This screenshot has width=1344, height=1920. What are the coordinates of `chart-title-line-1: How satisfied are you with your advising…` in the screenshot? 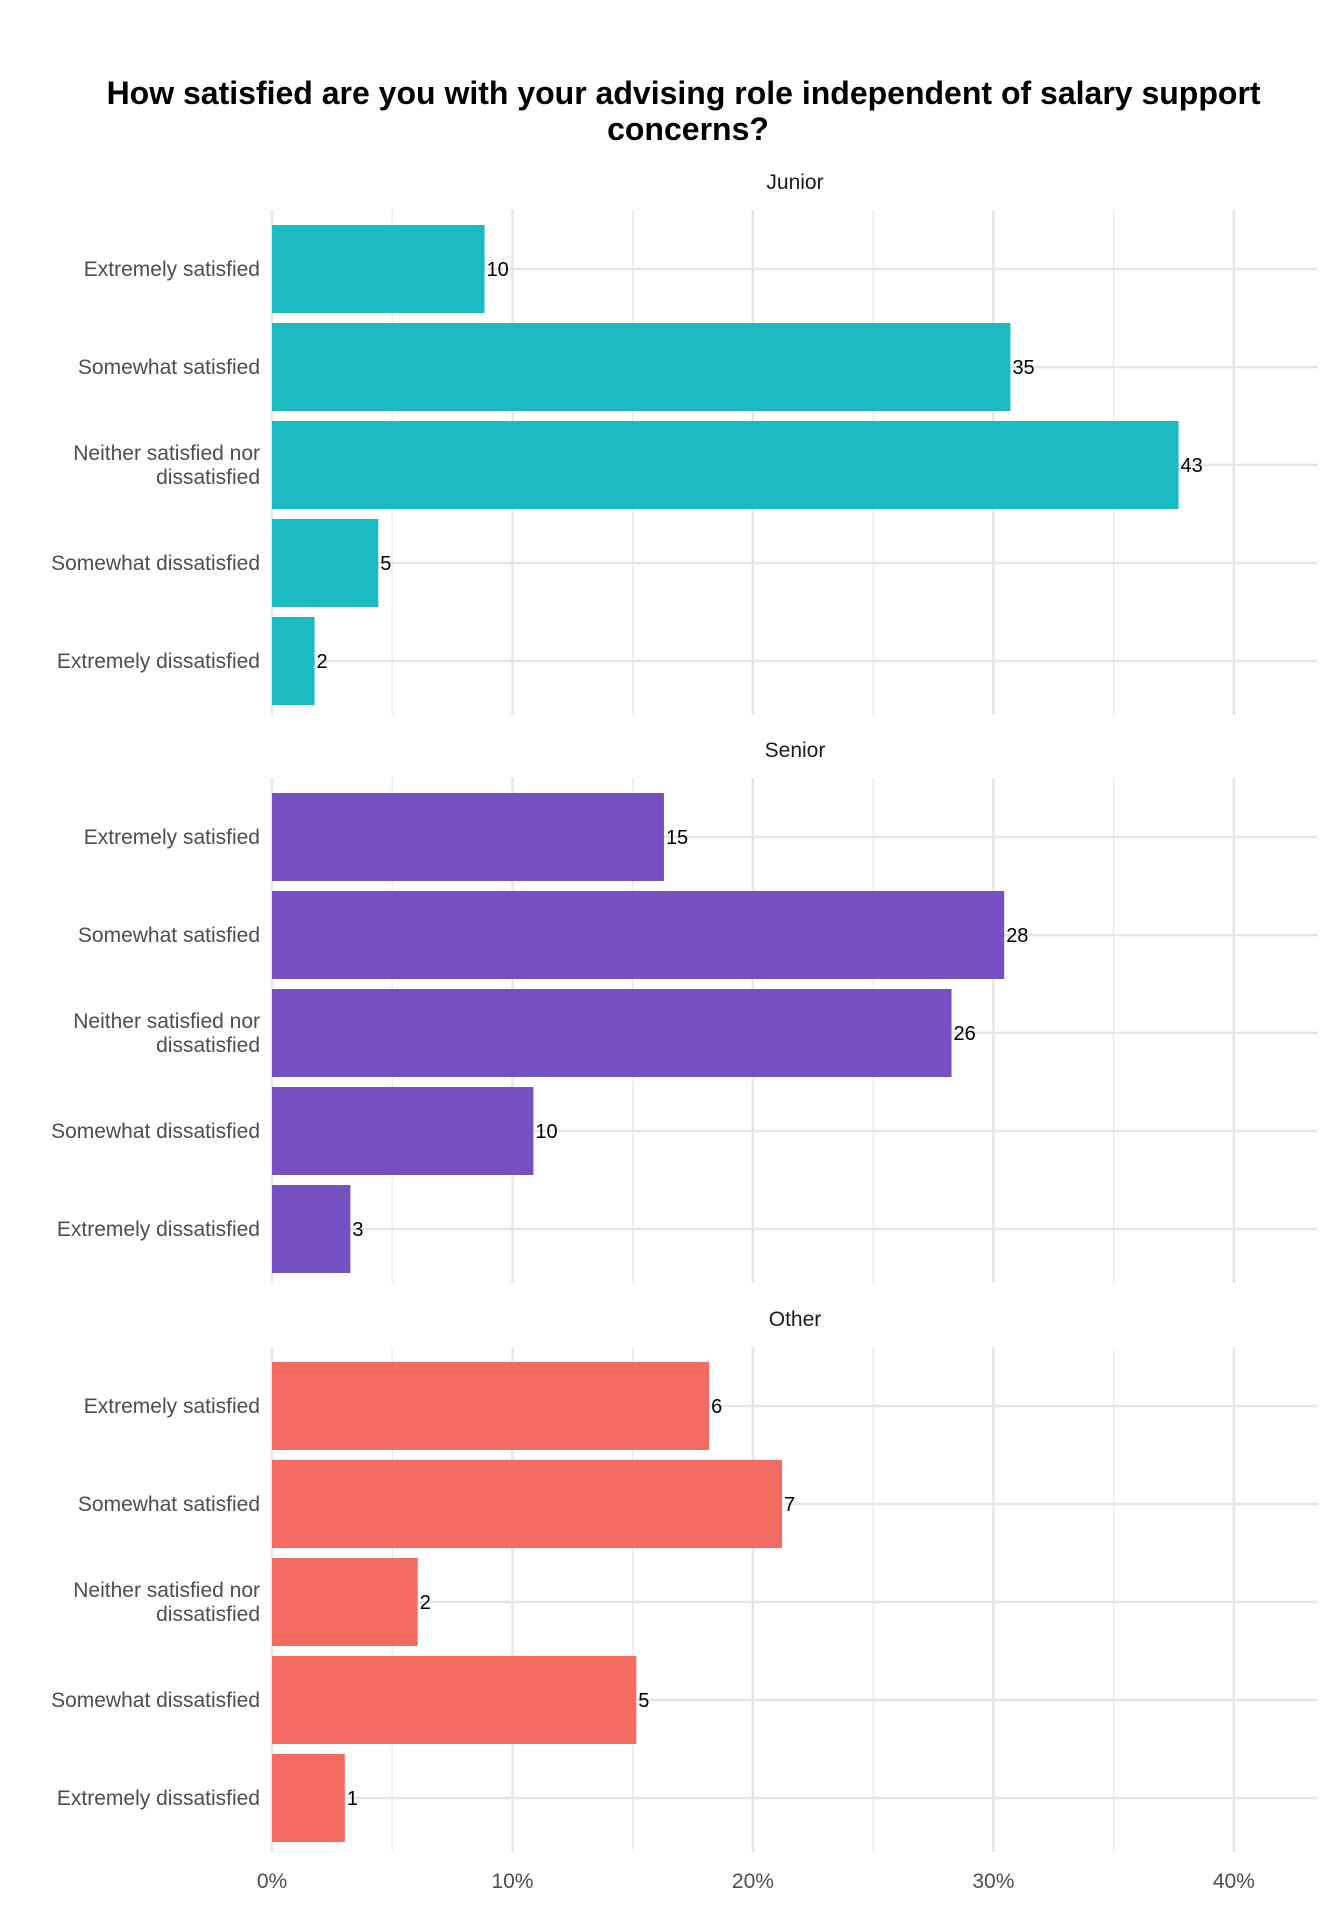 It's located at (684, 93).